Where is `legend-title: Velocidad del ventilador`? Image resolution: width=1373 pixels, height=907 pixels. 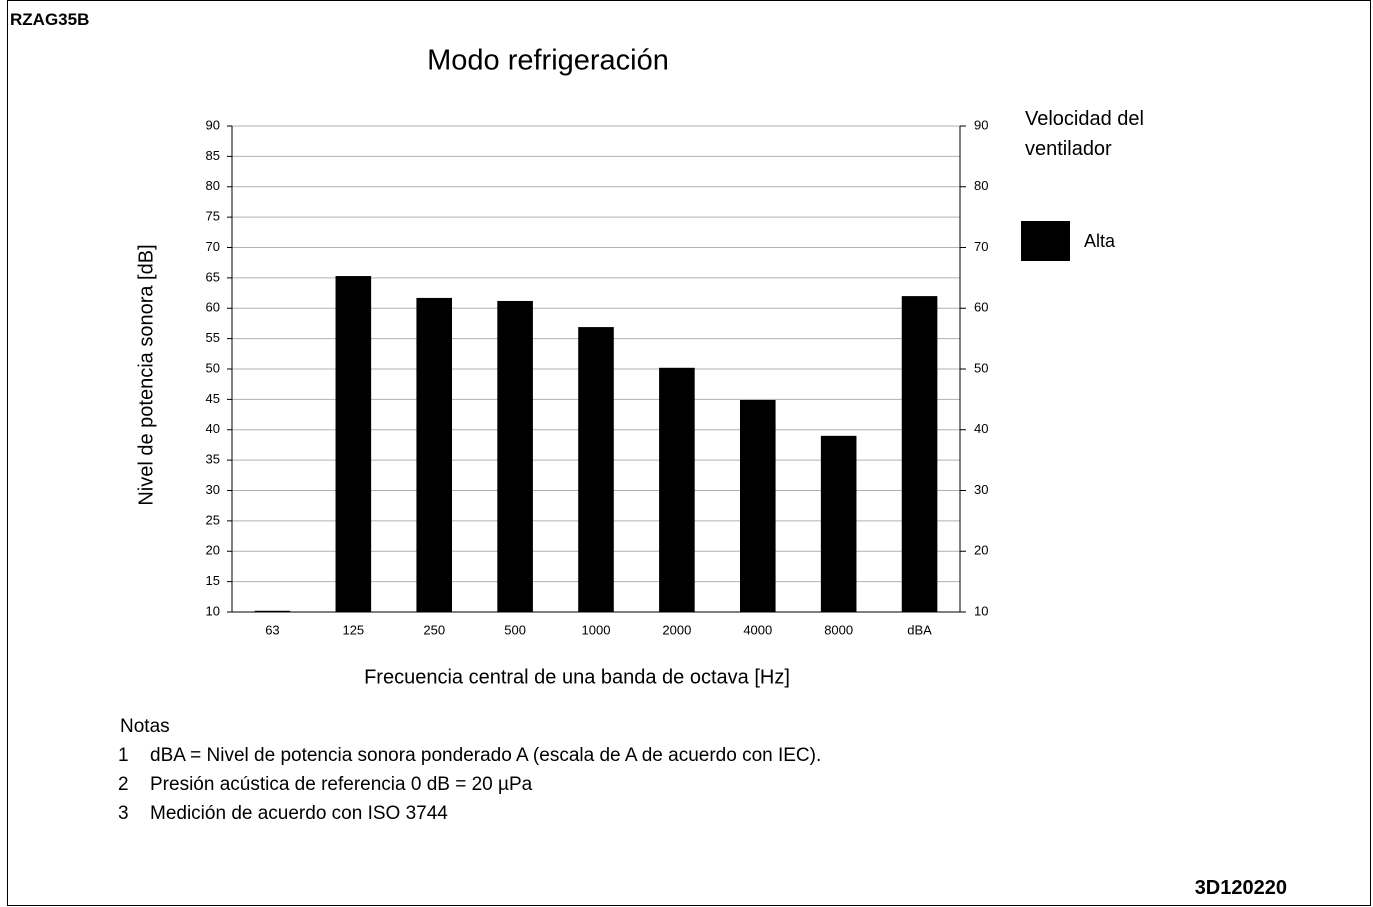
legend-title: Velocidad del ventilador is located at coordinates (1084, 134).